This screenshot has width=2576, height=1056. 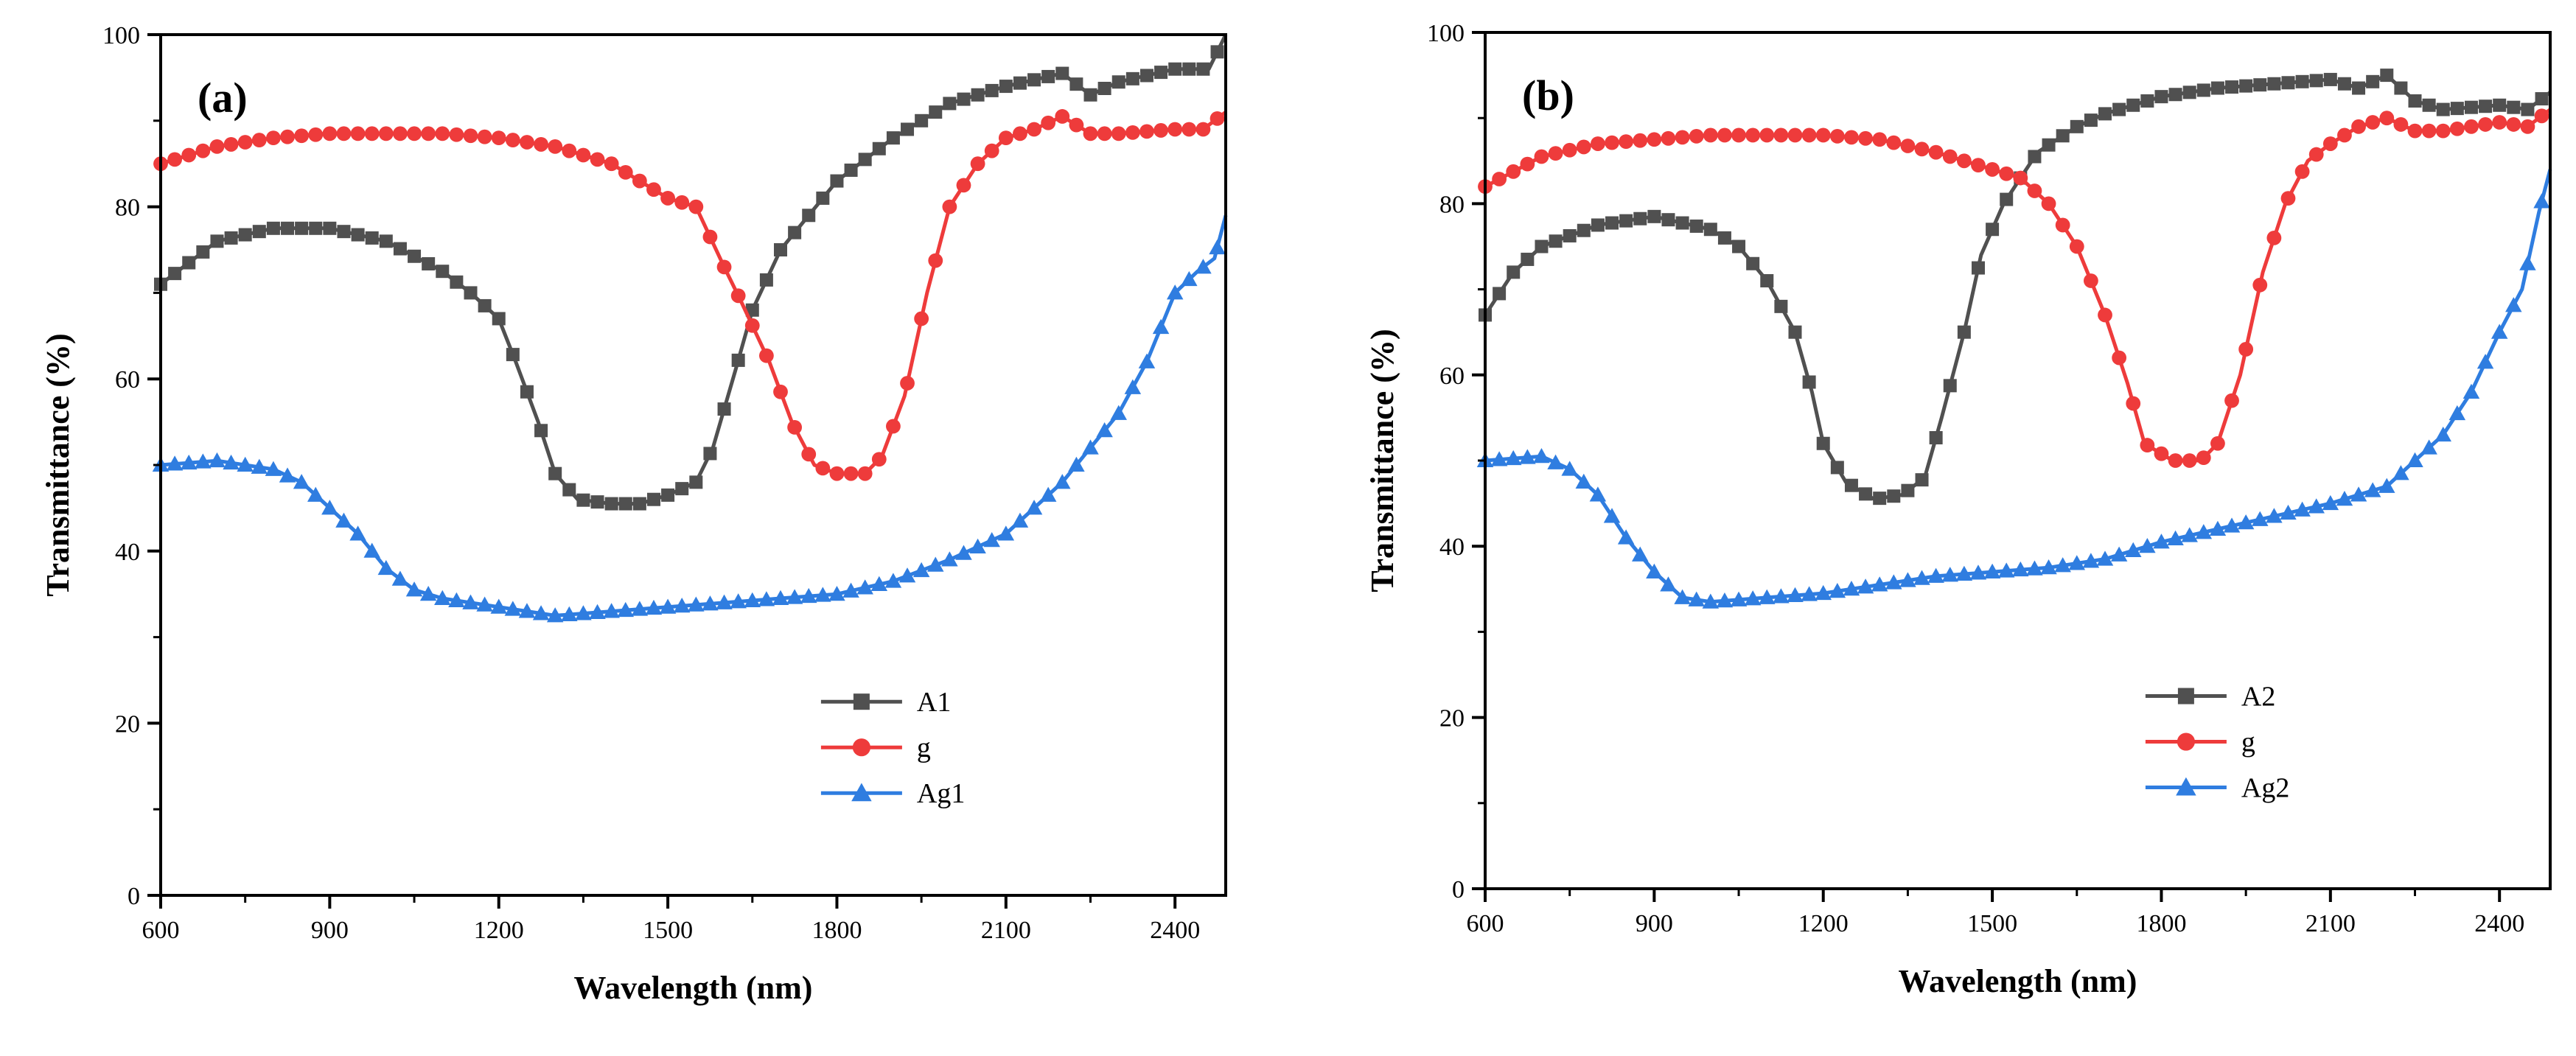 What do you see at coordinates (1446, 33) in the screenshot?
I see `y-tick-label: 100` at bounding box center [1446, 33].